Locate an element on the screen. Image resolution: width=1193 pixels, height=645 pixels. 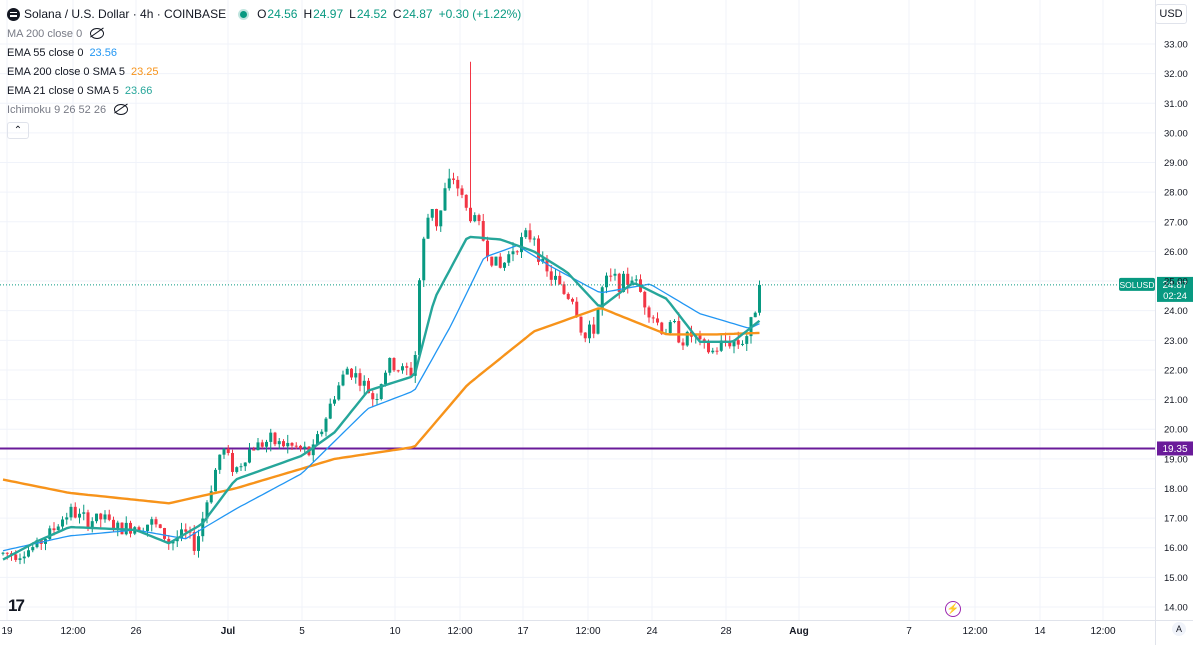
symbol-badge is located at coordinates (1137, 284).